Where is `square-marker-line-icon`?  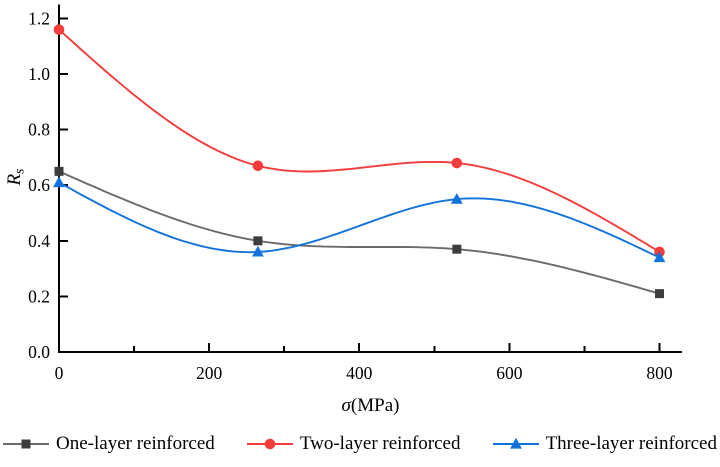 square-marker-line-icon is located at coordinates (26, 444).